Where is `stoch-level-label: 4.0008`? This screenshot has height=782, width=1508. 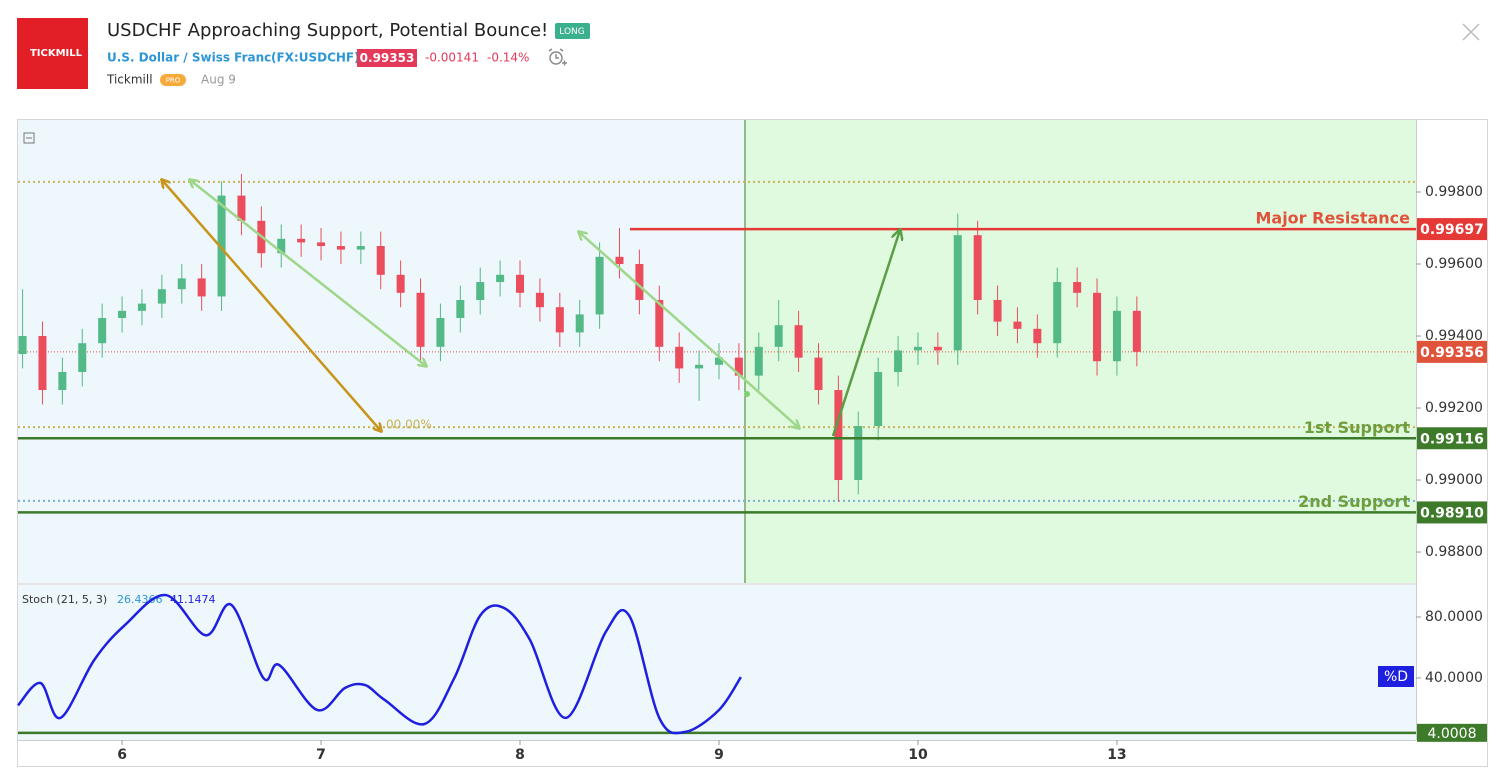
stoch-level-label: 4.0008 is located at coordinates (1452, 734).